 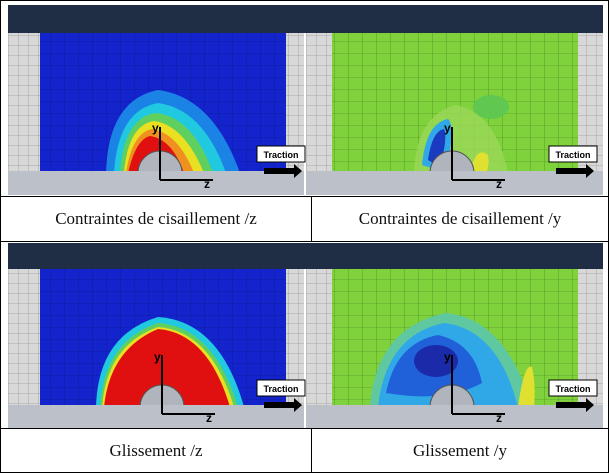 What do you see at coordinates (311, 218) in the screenshot?
I see `table-rule-mid-top` at bounding box center [311, 218].